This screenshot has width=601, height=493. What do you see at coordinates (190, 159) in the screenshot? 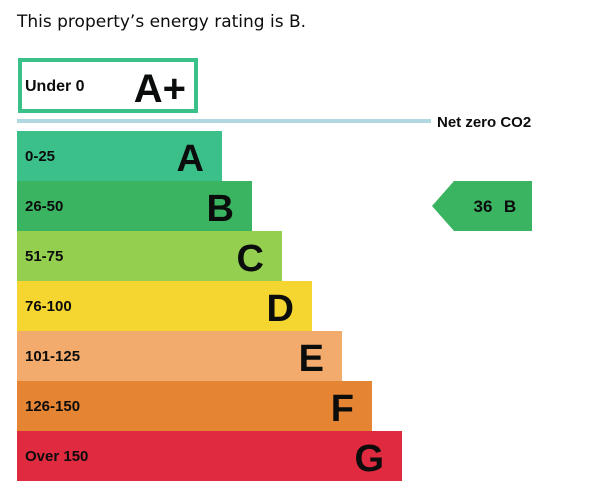
I see `band-letter: A` at bounding box center [190, 159].